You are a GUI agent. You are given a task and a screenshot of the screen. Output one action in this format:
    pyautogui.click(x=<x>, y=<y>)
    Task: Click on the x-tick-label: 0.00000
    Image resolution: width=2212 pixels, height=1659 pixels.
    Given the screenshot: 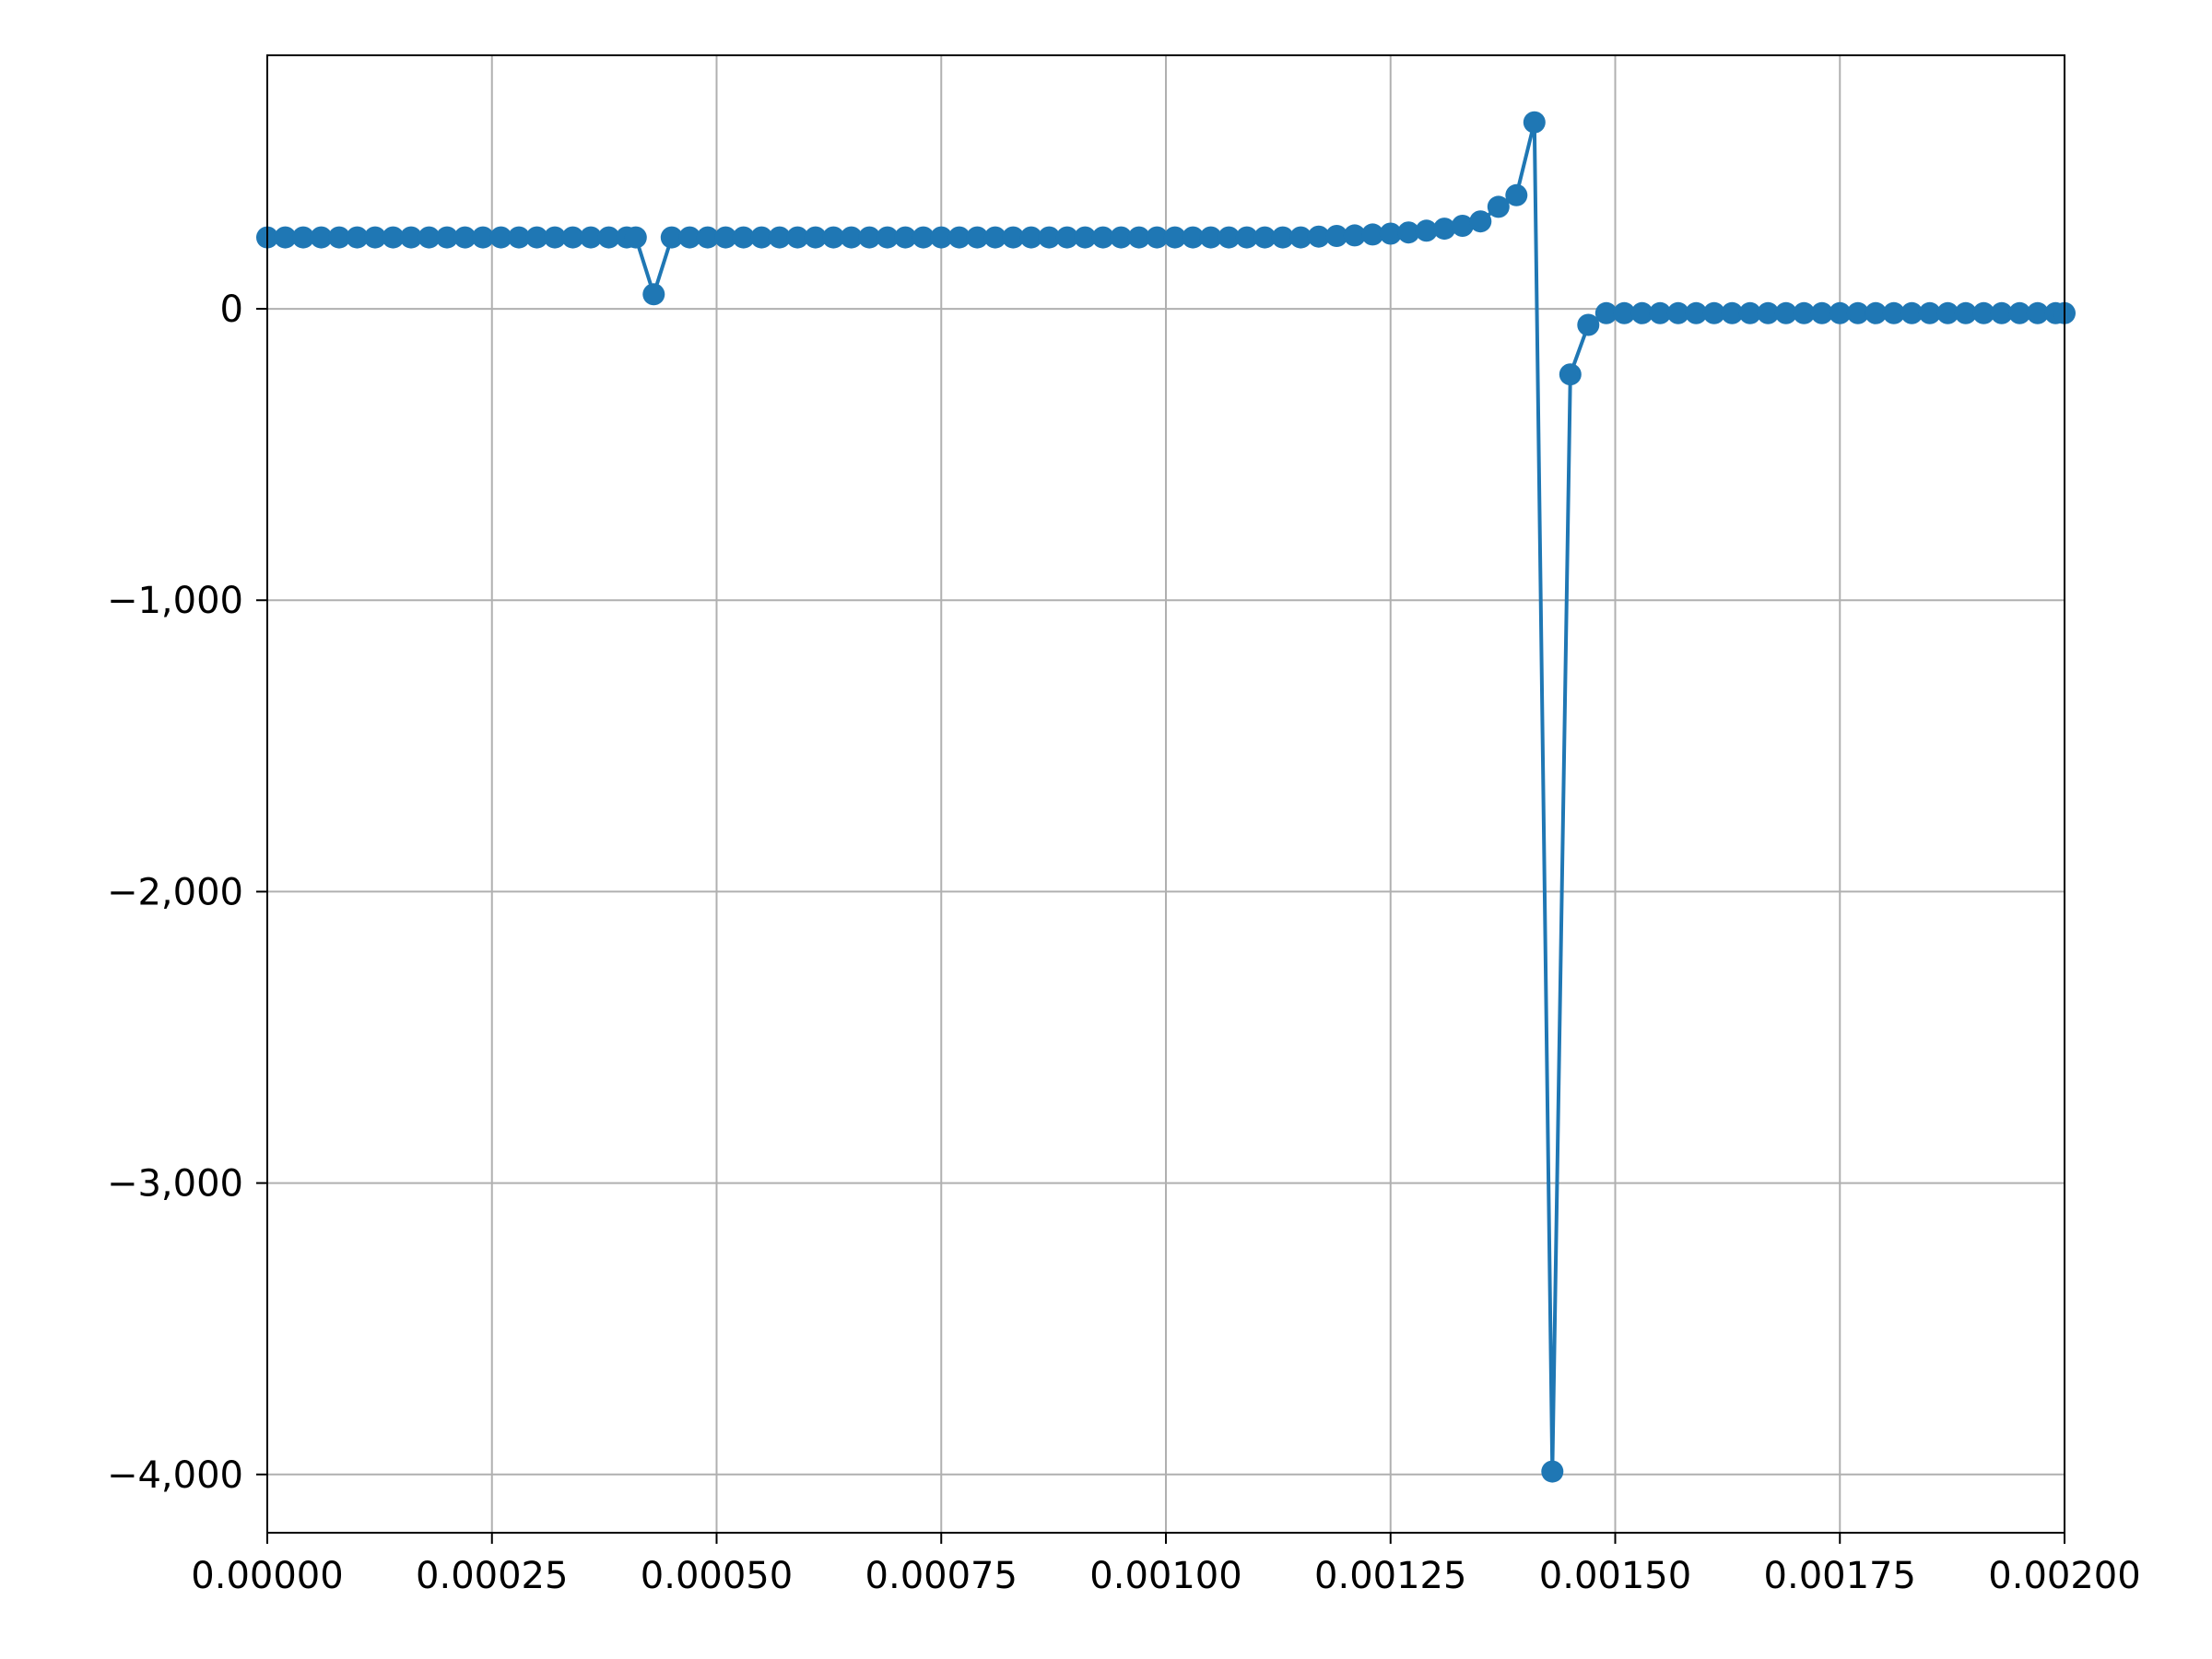 What is the action you would take?
    pyautogui.click(x=267, y=1576)
    